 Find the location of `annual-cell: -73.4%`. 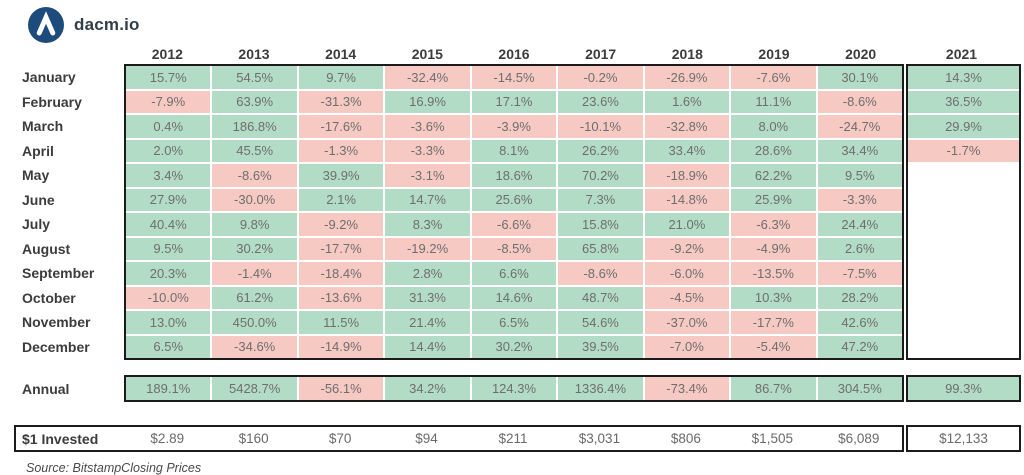

annual-cell: -73.4% is located at coordinates (687, 388).